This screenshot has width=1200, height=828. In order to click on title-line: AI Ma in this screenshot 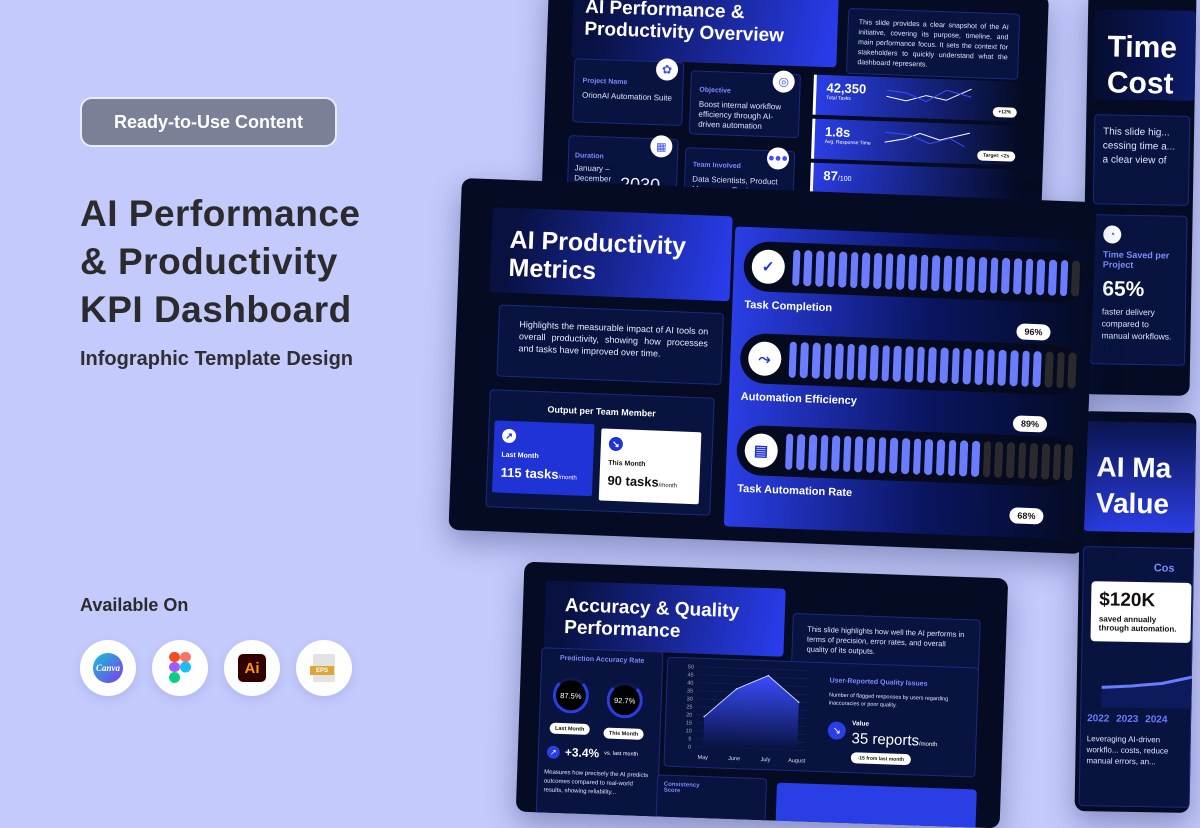, I will do `click(1134, 467)`.